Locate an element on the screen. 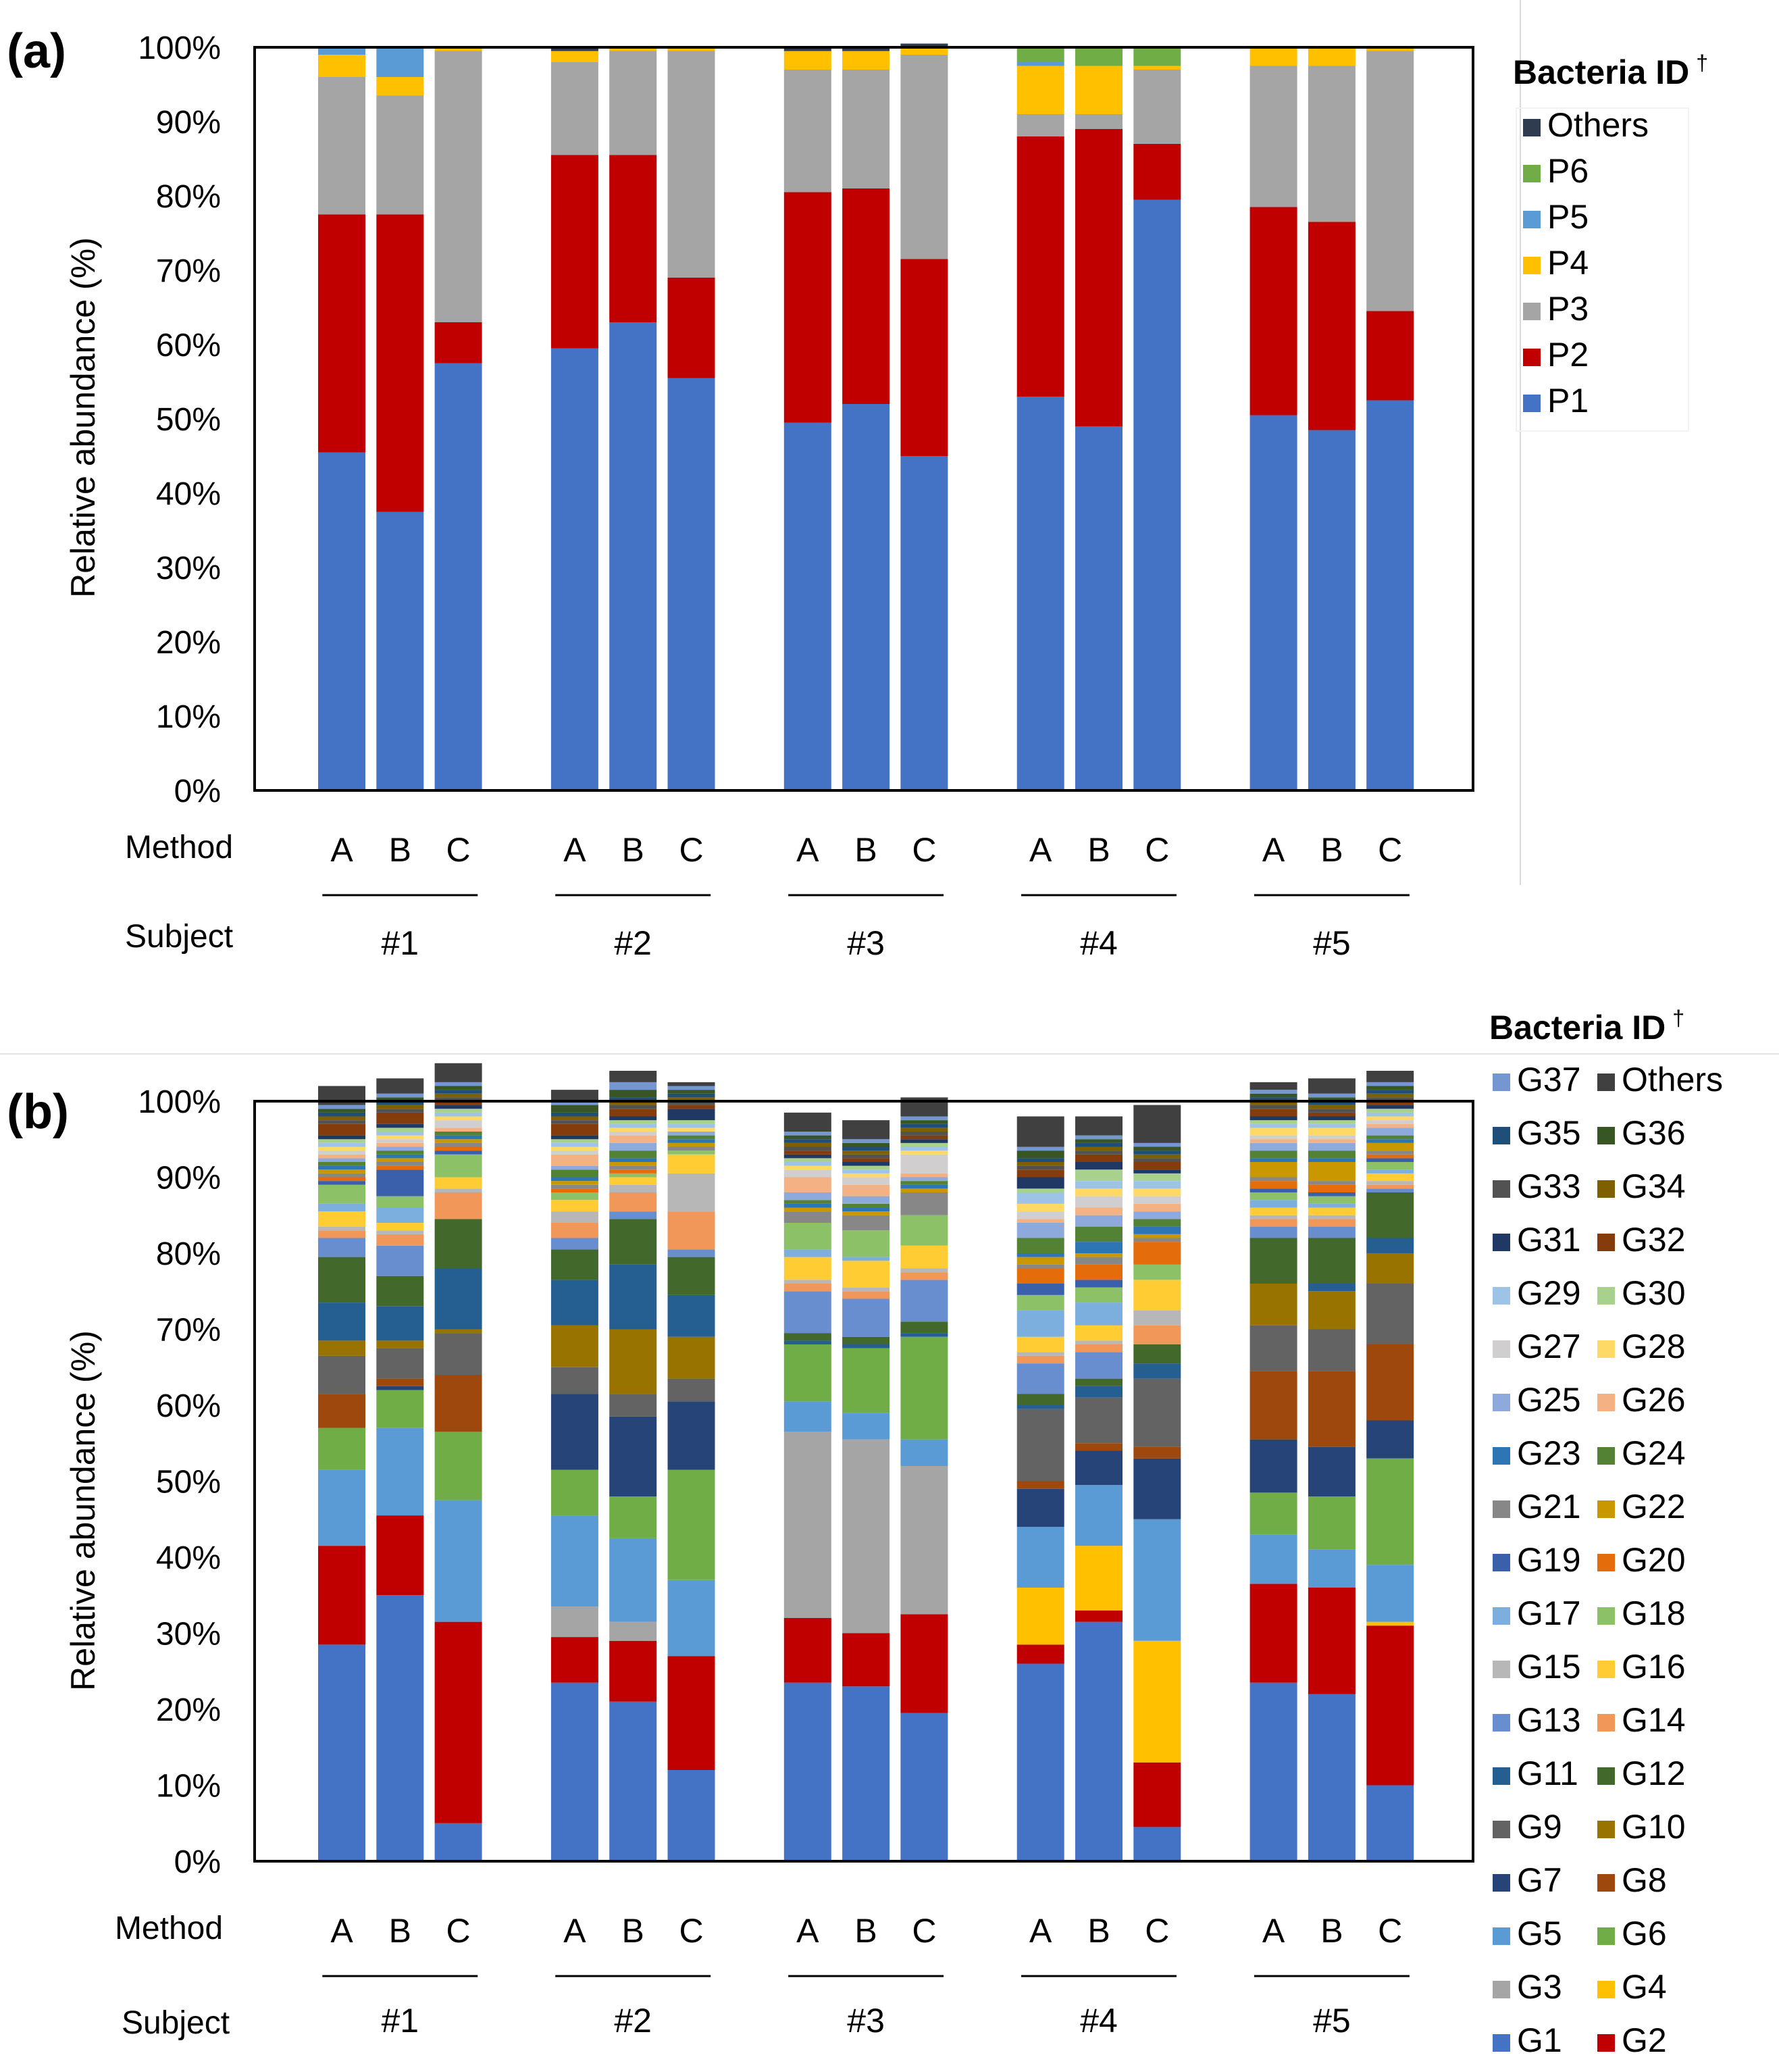 Image resolution: width=1779 pixels, height=2072 pixels. x-labels-a: A B C A B C A B C A B C A B C#1 #2 #3 #4 #5 is located at coordinates (866, 896).